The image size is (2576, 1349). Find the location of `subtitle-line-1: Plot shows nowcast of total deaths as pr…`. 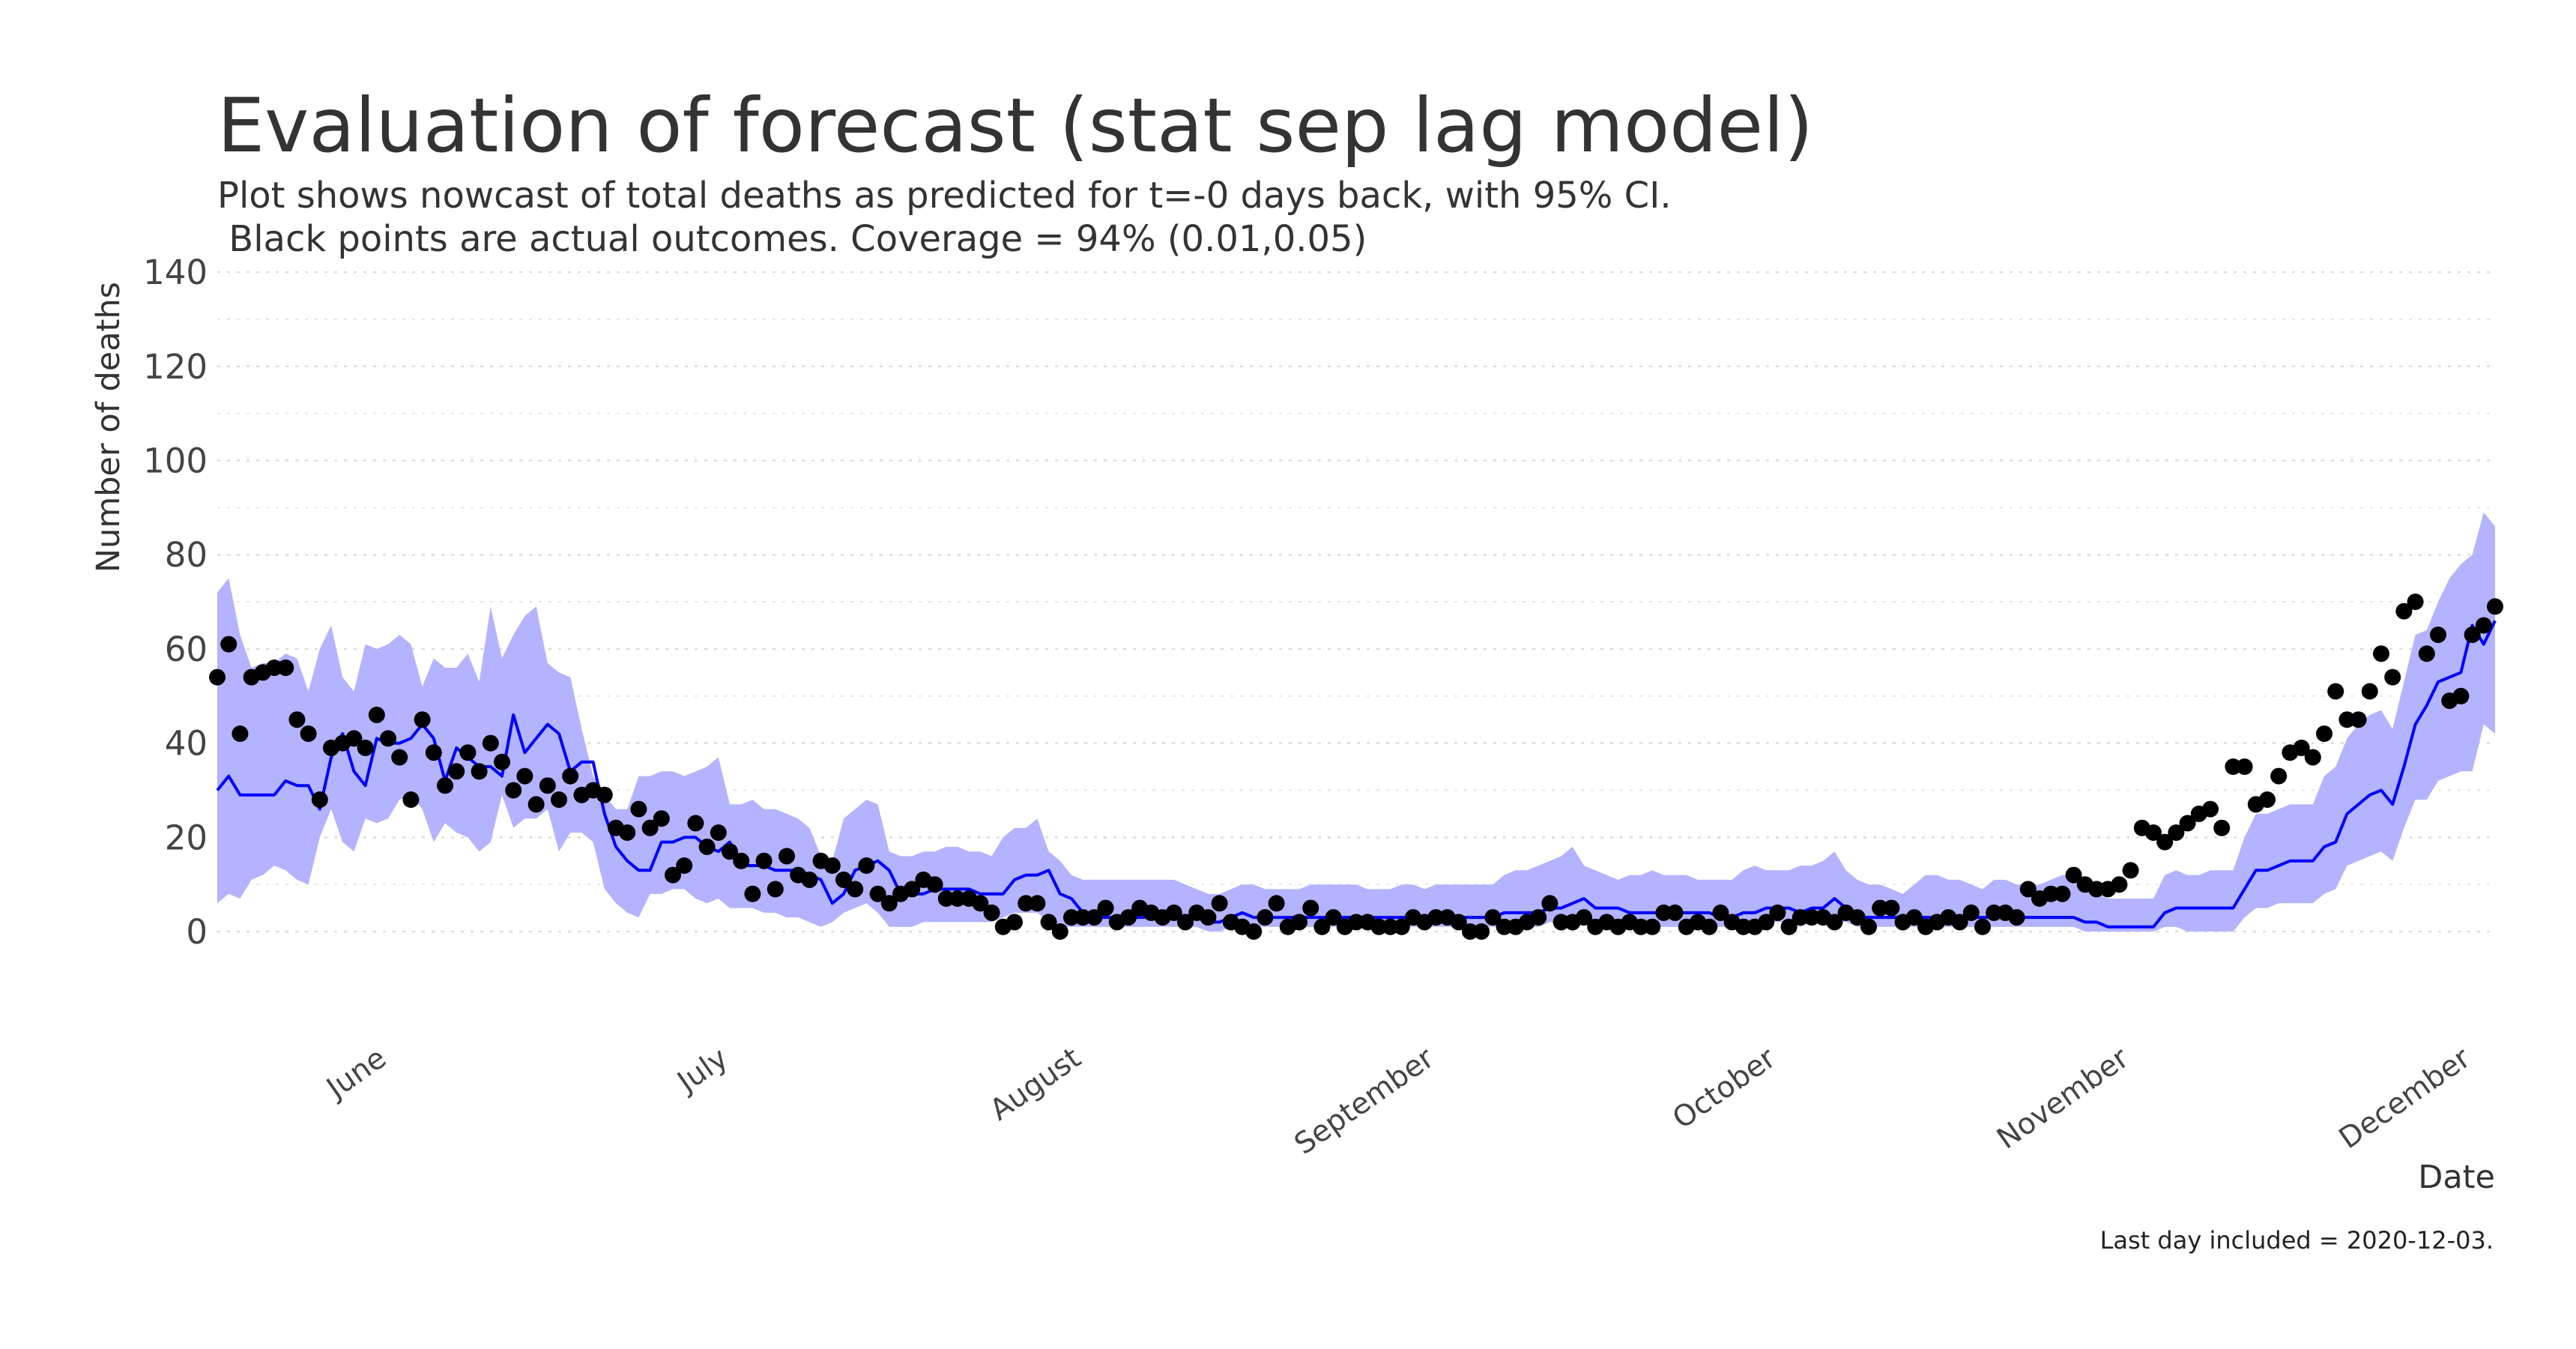

subtitle-line-1: Plot shows nowcast of total deaths as pr… is located at coordinates (944, 196).